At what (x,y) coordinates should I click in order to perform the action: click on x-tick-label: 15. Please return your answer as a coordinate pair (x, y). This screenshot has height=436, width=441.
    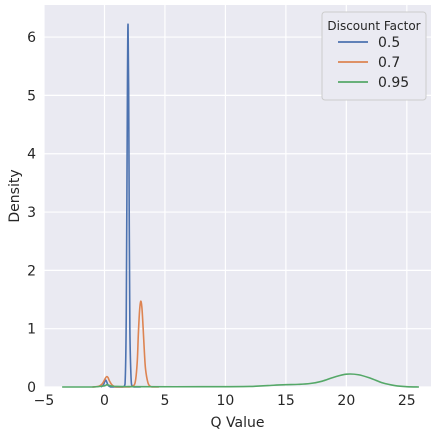
    Looking at the image, I should click on (286, 401).